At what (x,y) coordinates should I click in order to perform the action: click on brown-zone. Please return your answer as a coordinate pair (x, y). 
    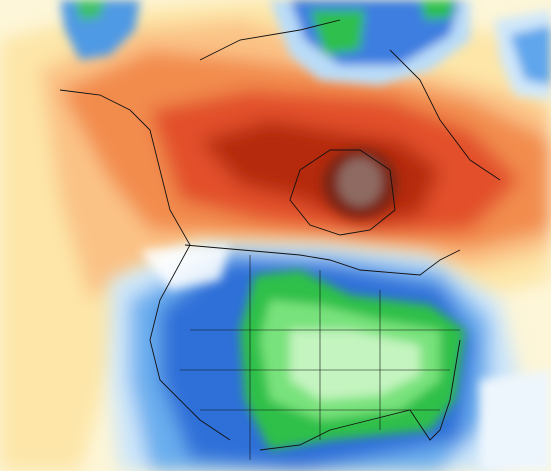
    Looking at the image, I should click on (360, 182).